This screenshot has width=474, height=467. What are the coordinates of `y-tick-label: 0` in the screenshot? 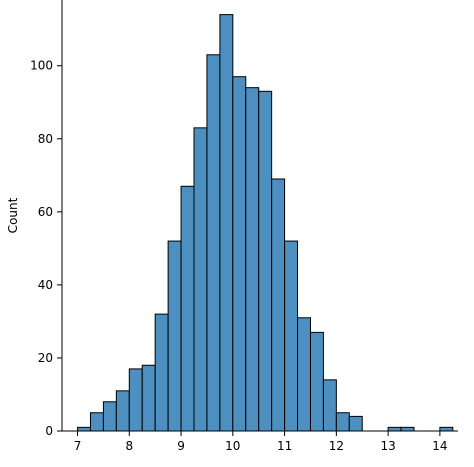 It's located at (49, 431).